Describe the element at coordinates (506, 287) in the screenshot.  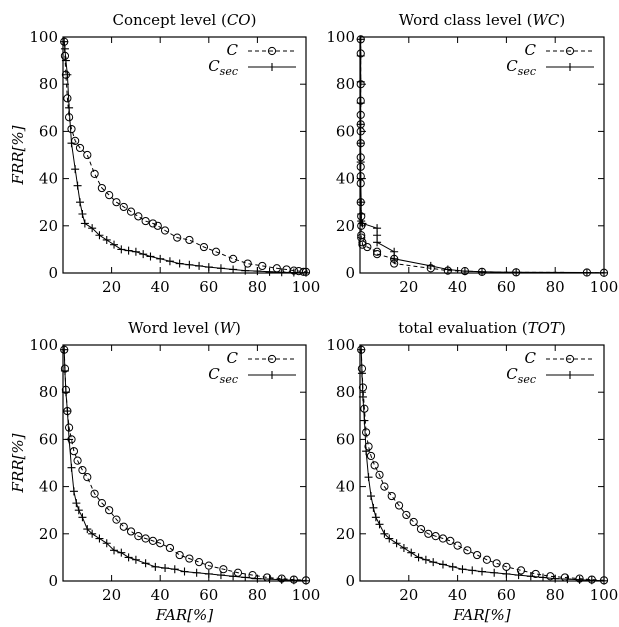
I see `x-tick-label: 60` at that location.